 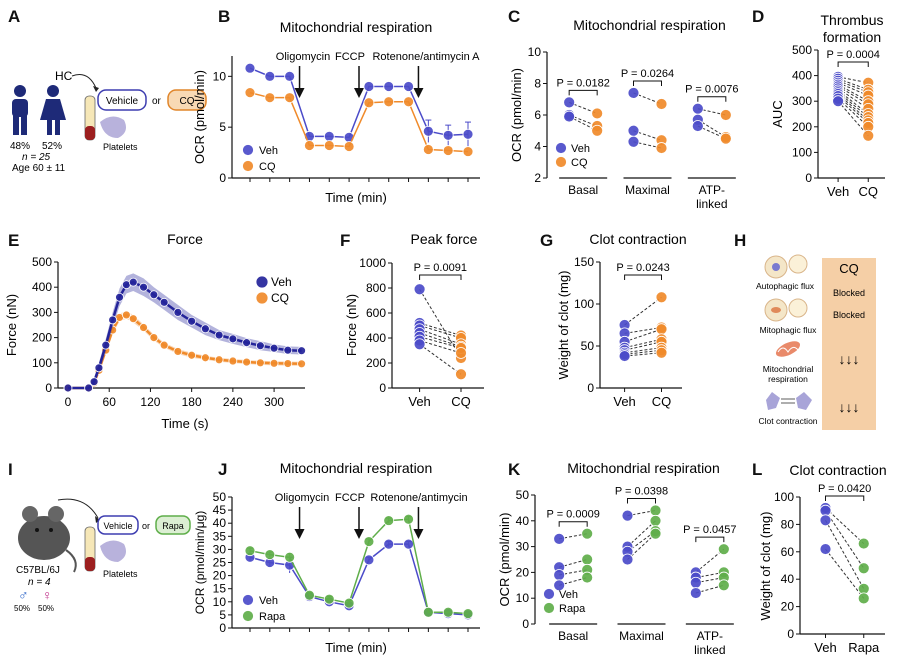 What do you see at coordinates (864, 647) in the screenshot?
I see `x-tick-label: Rapa` at bounding box center [864, 647].